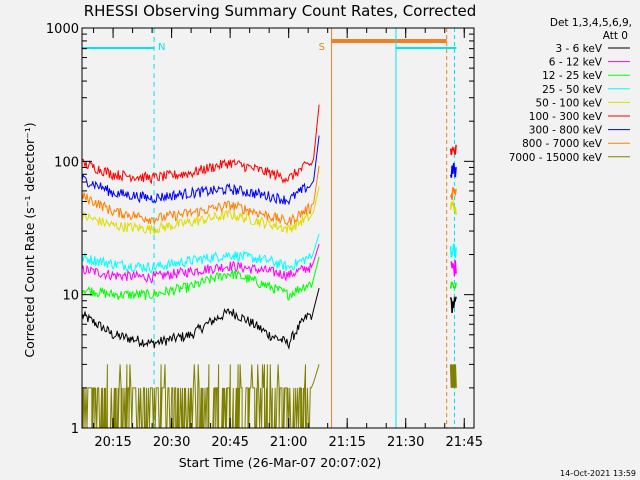 Image resolution: width=640 pixels, height=480 pixels. I want to click on legend-label-2: 6 - 12 keV, so click(576, 63).